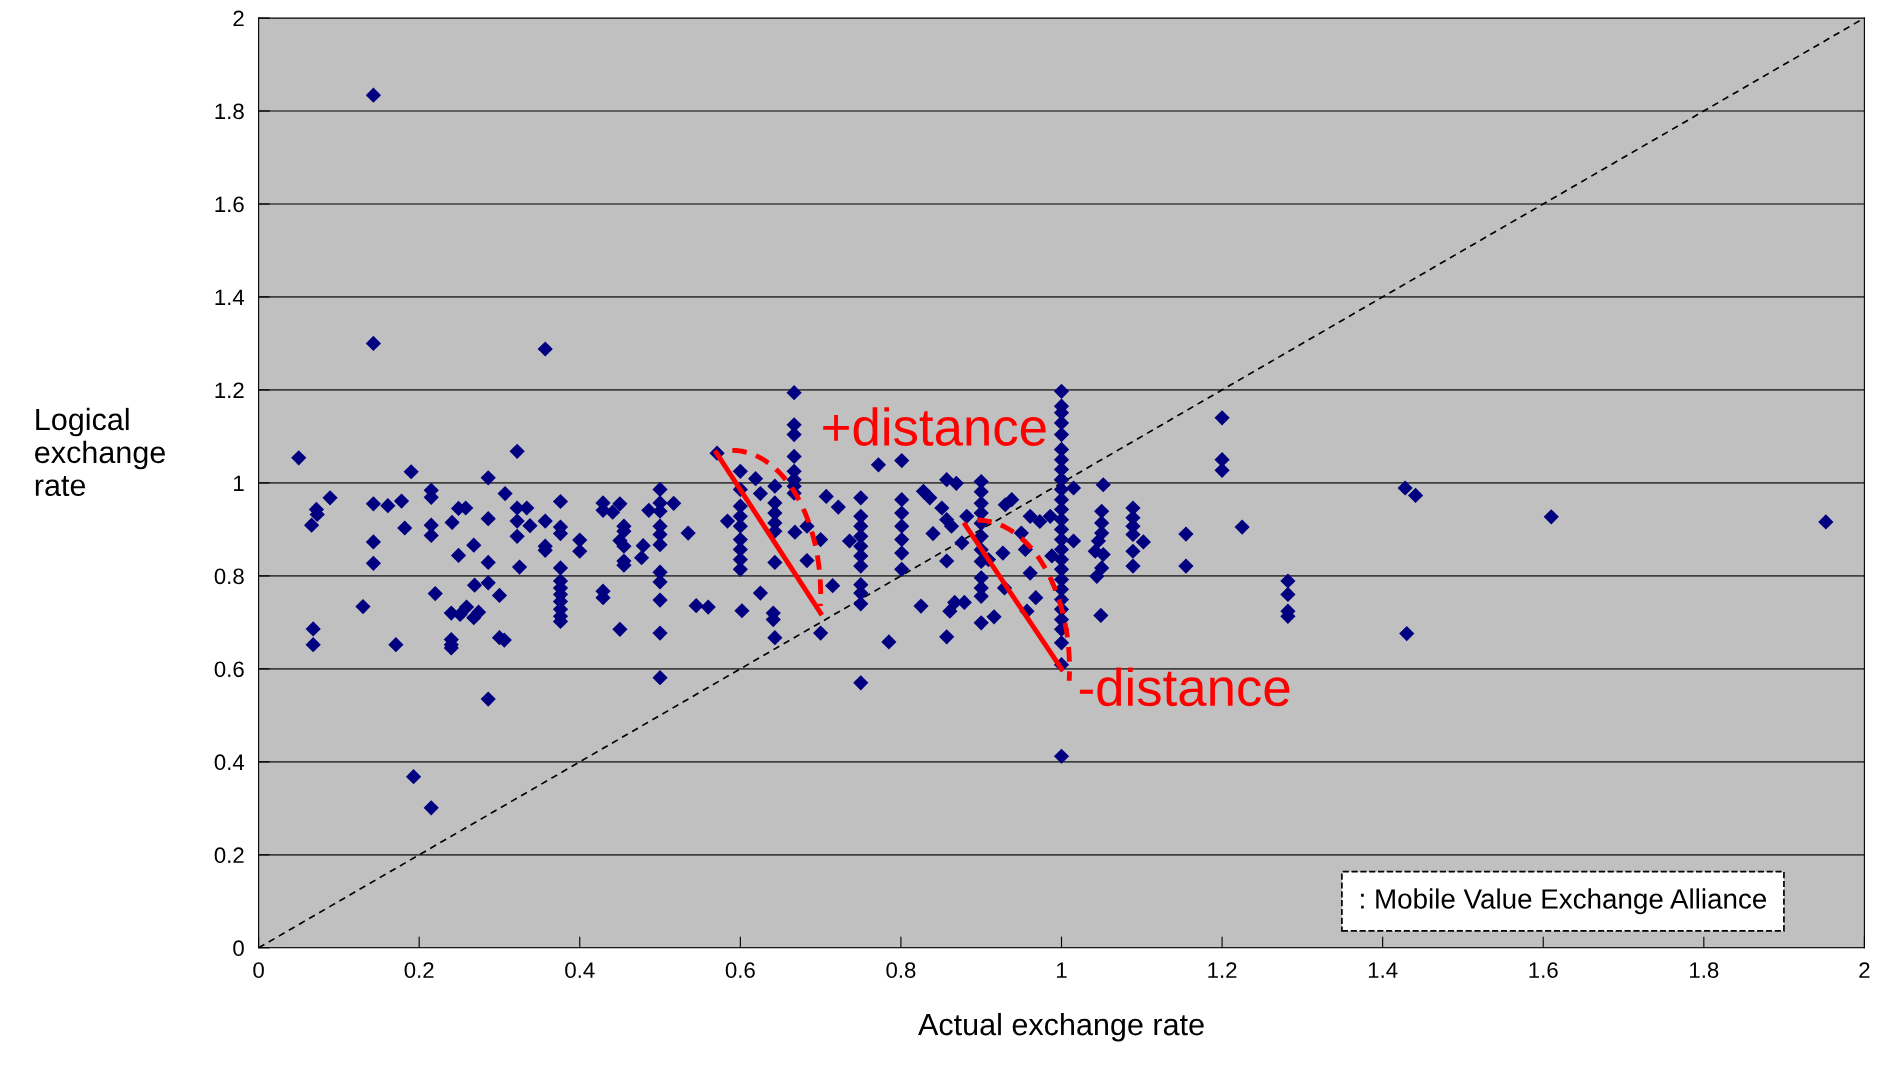 This screenshot has width=1886, height=1075. What do you see at coordinates (229, 855) in the screenshot?
I see `y-tick-label: 0.2` at bounding box center [229, 855].